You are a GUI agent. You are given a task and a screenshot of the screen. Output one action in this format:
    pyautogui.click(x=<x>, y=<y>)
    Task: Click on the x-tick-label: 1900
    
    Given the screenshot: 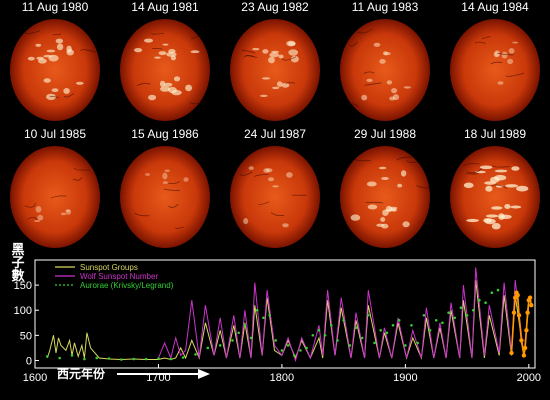 What is the action you would take?
    pyautogui.click(x=405, y=378)
    